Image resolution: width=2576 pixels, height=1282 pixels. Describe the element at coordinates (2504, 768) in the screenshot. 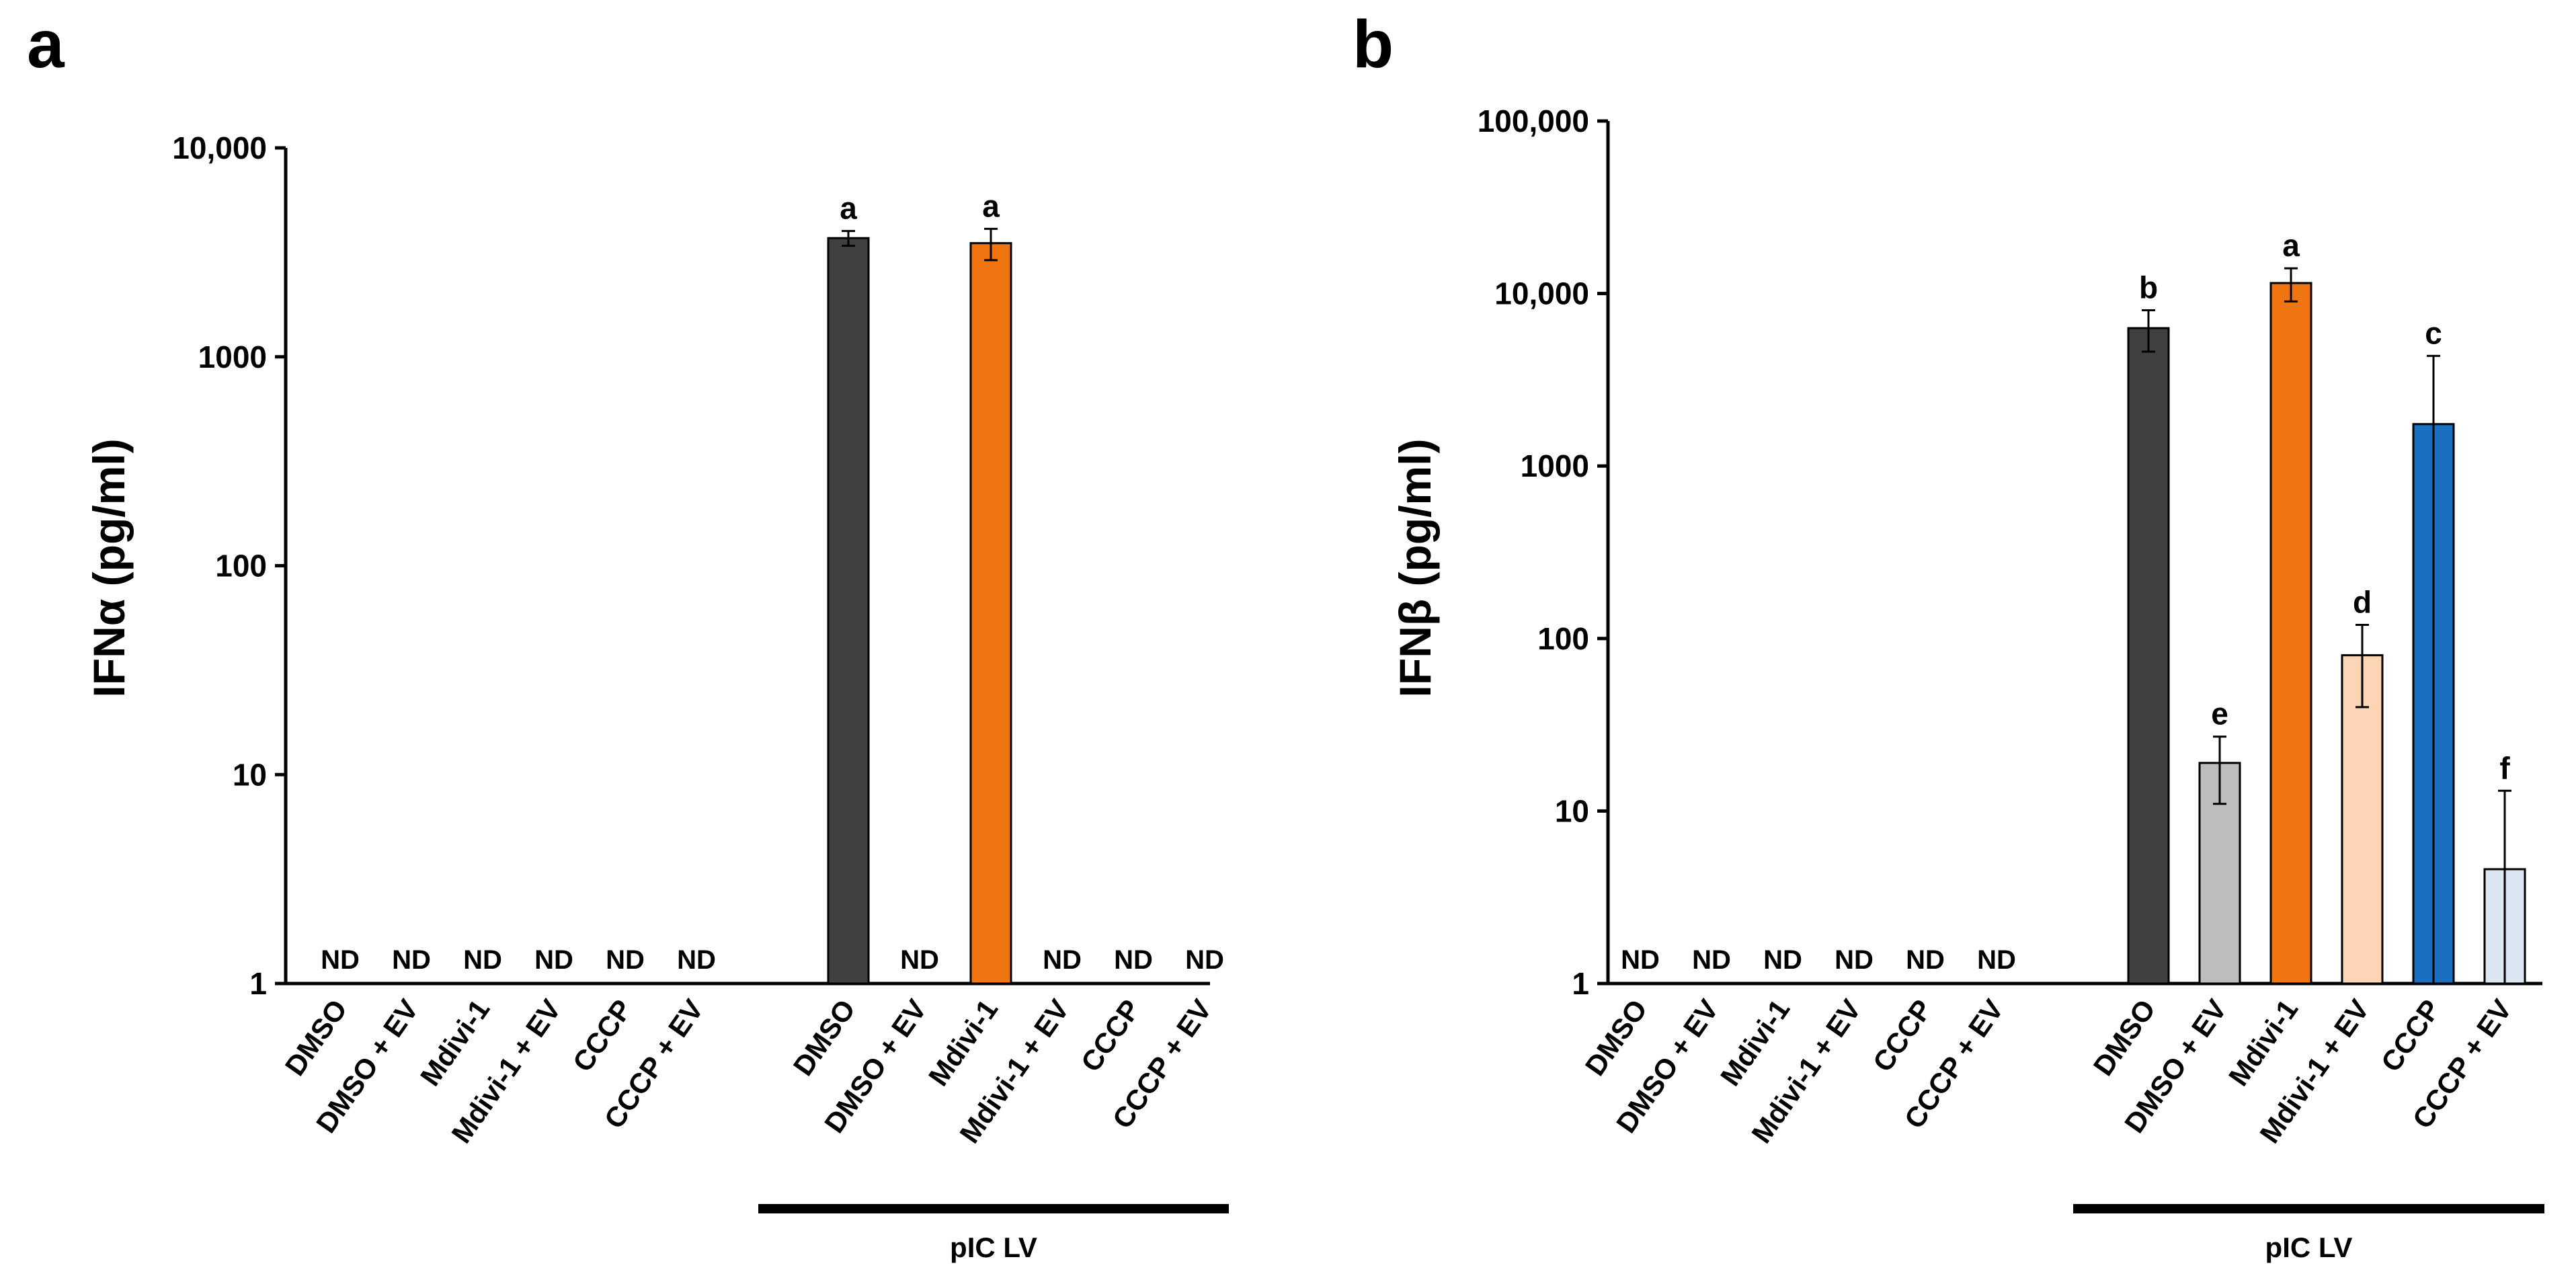

I see `significance-label: f` at that location.